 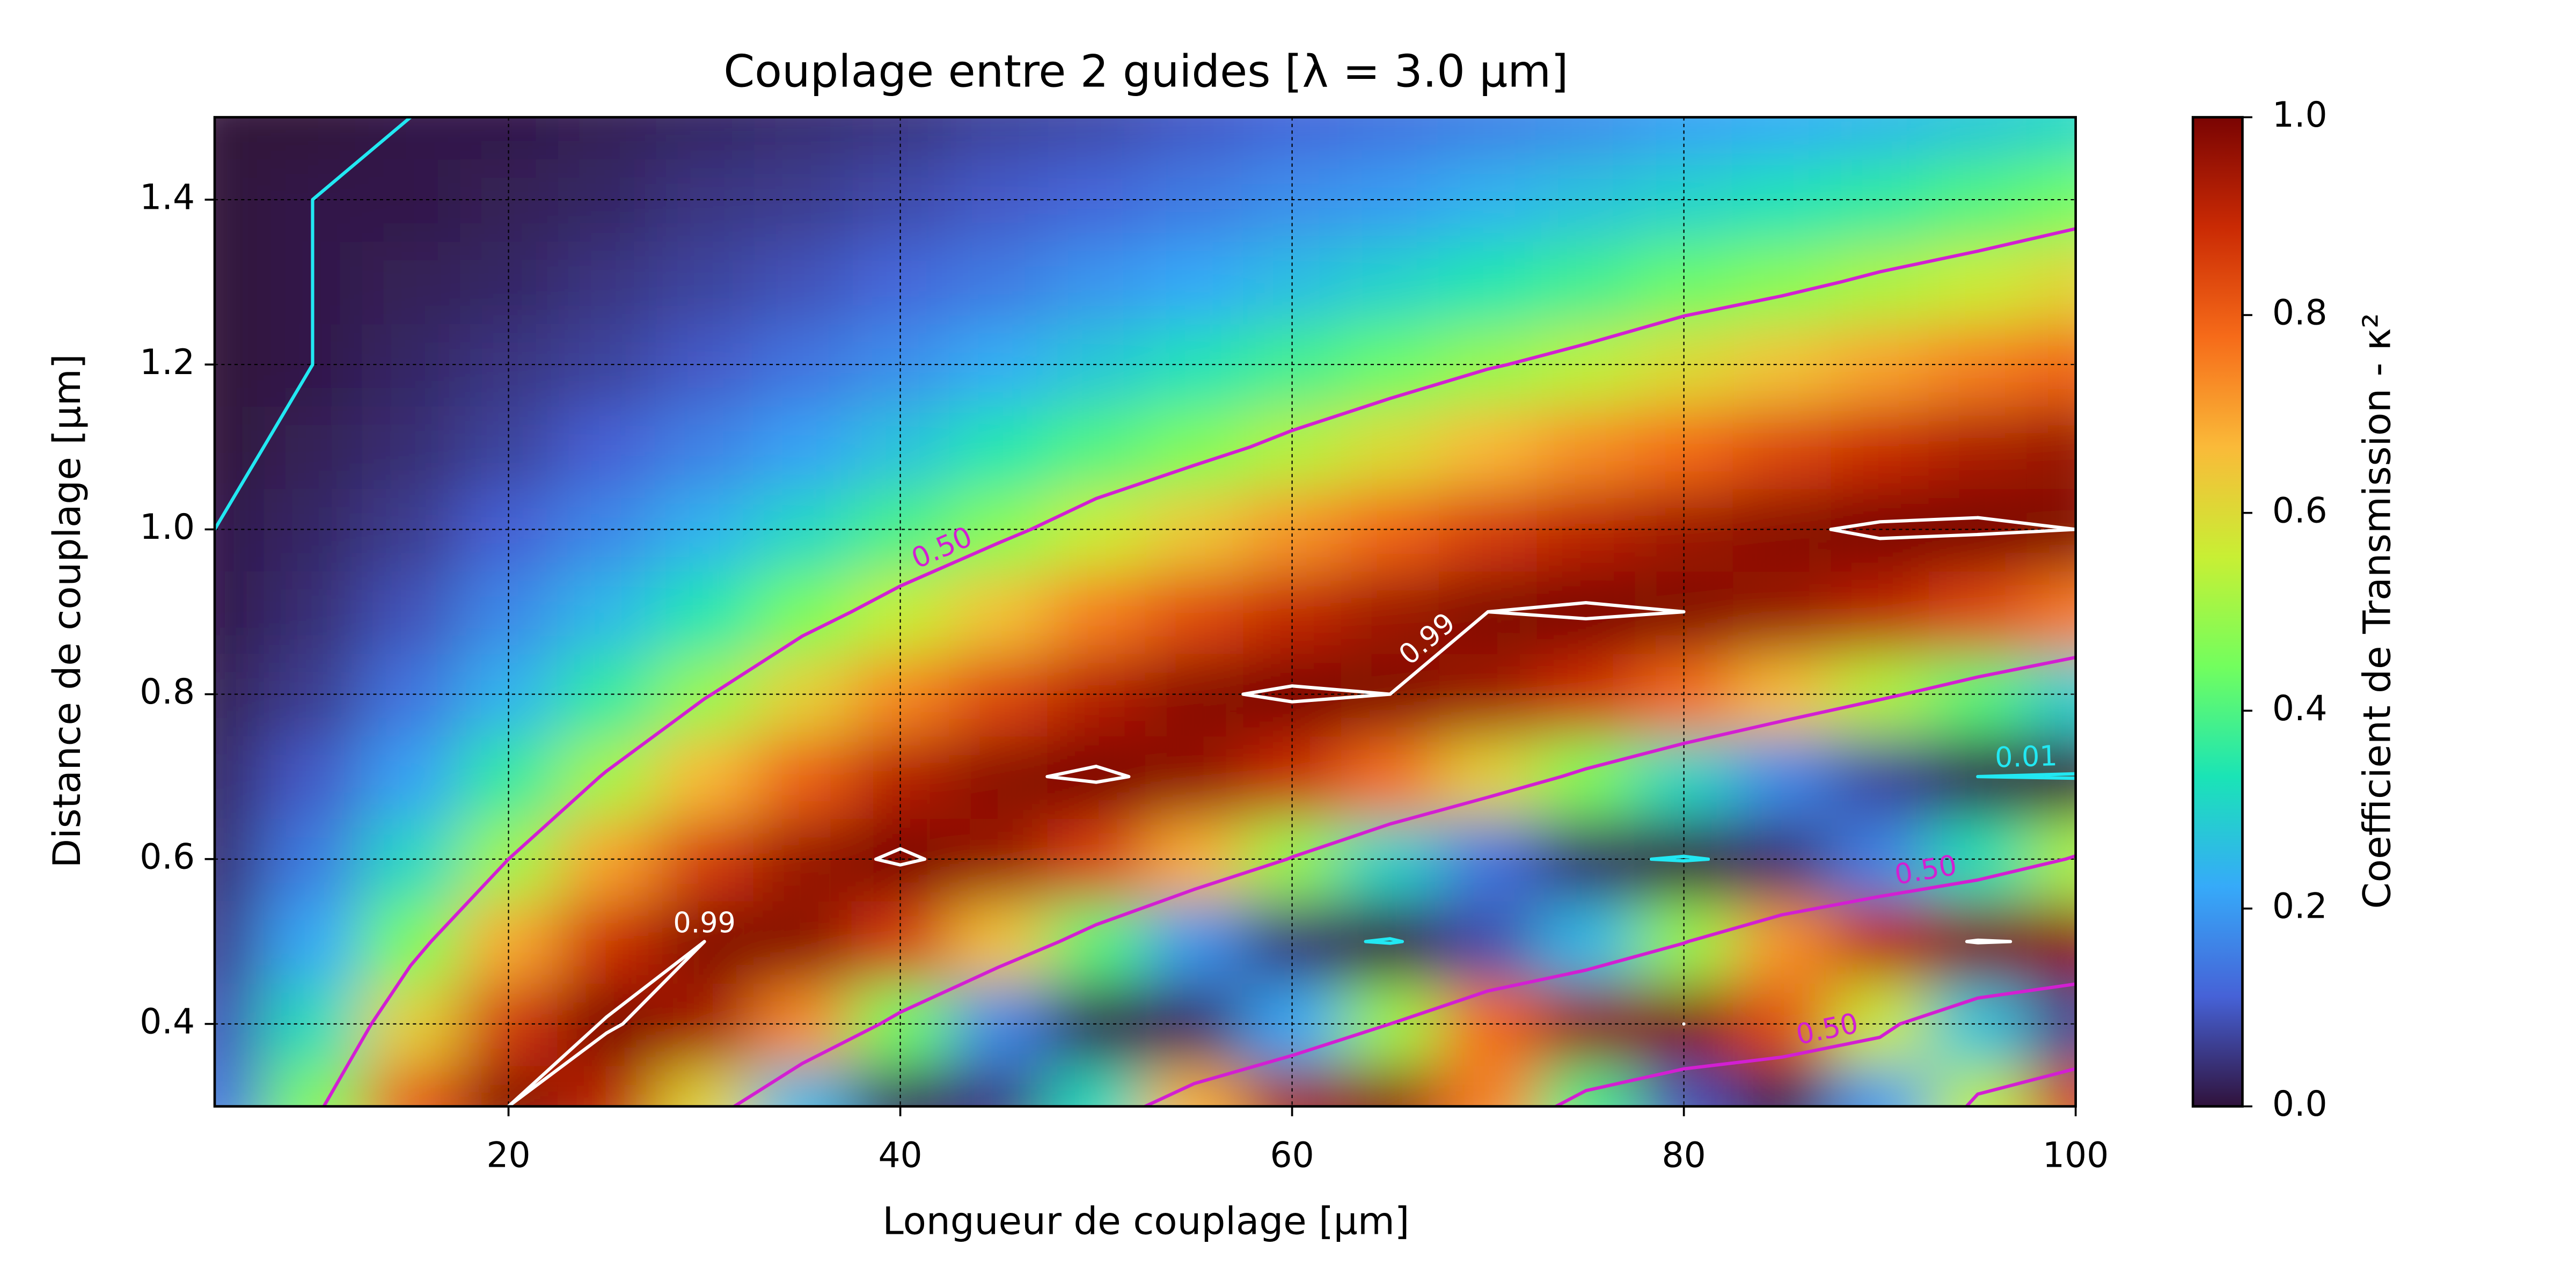 I want to click on y-tick-label: 0.6, so click(x=167, y=857).